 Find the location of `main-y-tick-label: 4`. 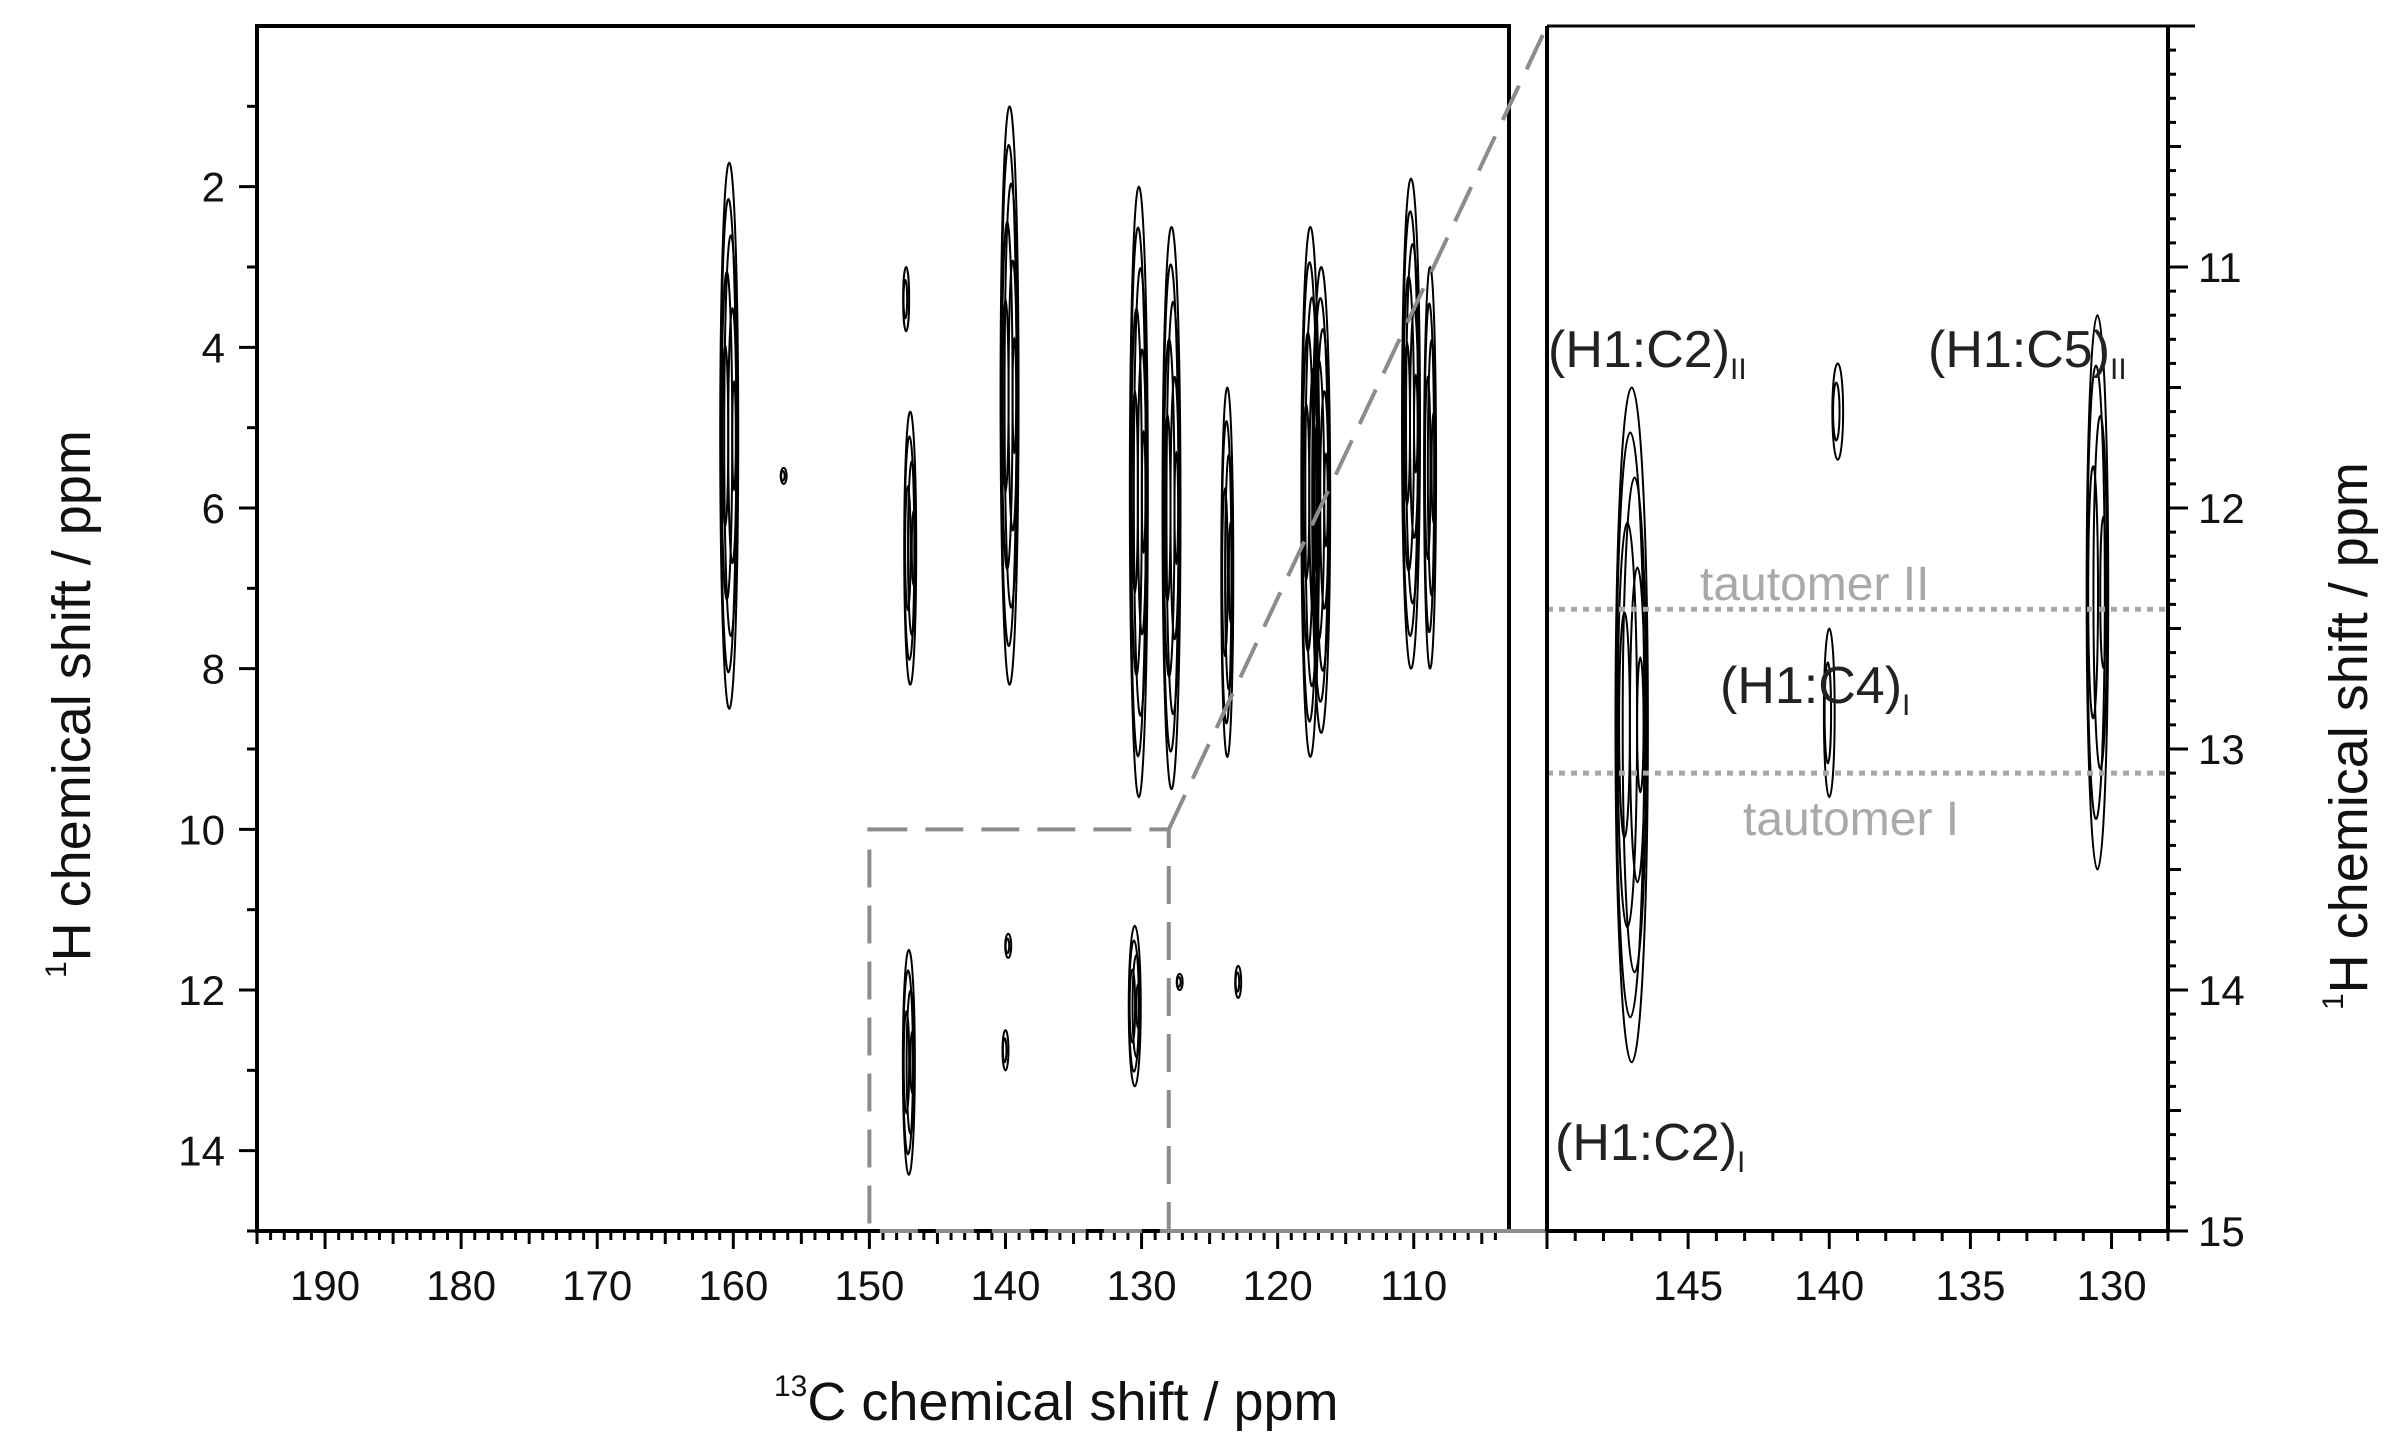

main-y-tick-label: 4 is located at coordinates (213, 347).